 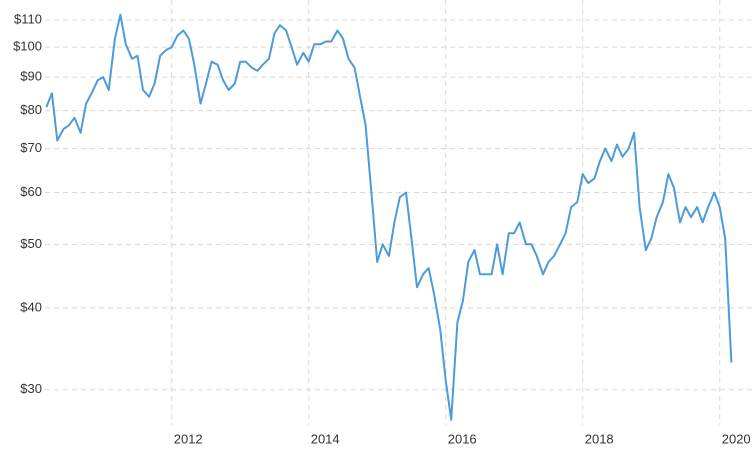 I want to click on y-tick-label: $60, so click(x=31, y=191).